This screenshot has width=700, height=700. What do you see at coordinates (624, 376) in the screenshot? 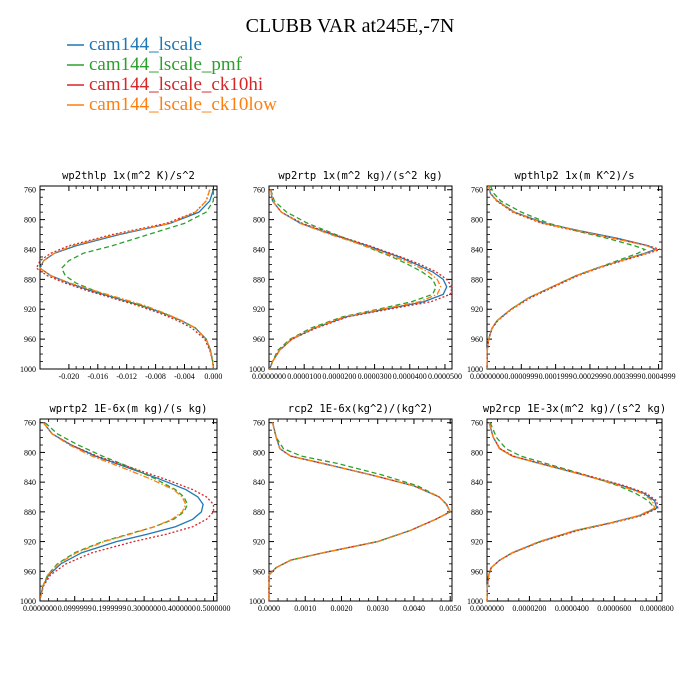
I see `x-tick-label: 0.0003999` at bounding box center [624, 376].